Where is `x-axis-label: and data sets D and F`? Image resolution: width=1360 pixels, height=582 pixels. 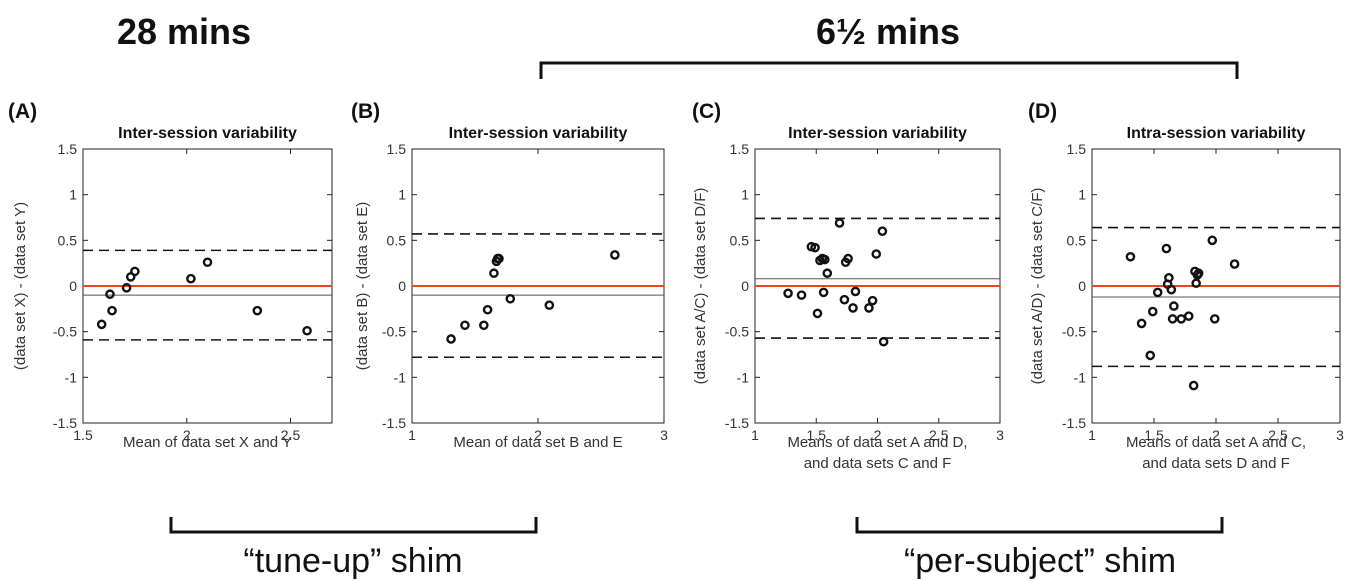 x-axis-label: and data sets D and F is located at coordinates (1216, 463).